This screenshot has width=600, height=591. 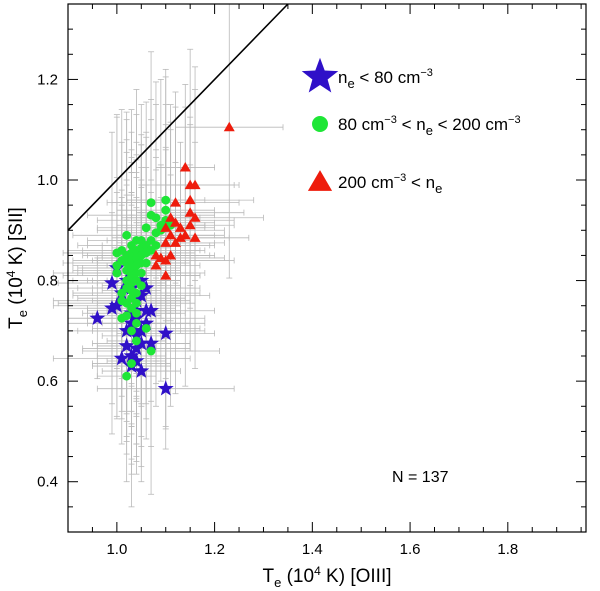 What do you see at coordinates (320, 75) in the screenshot?
I see `legend-marker-star` at bounding box center [320, 75].